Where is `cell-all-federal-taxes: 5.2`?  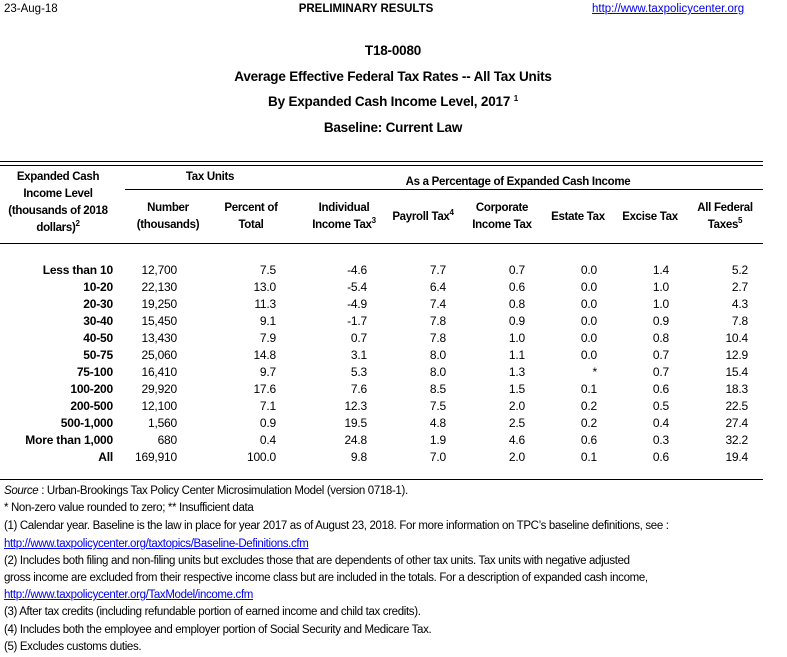
cell-all-federal-taxes: 5.2 is located at coordinates (739, 270).